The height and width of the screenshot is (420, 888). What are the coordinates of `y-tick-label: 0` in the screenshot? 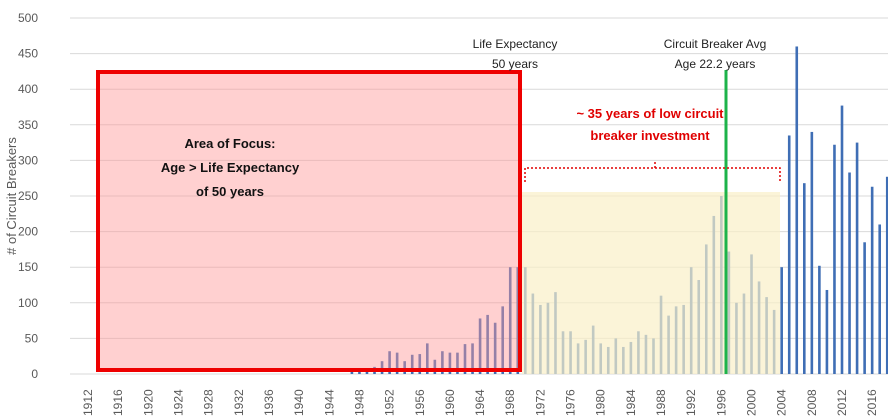 It's located at (34, 374).